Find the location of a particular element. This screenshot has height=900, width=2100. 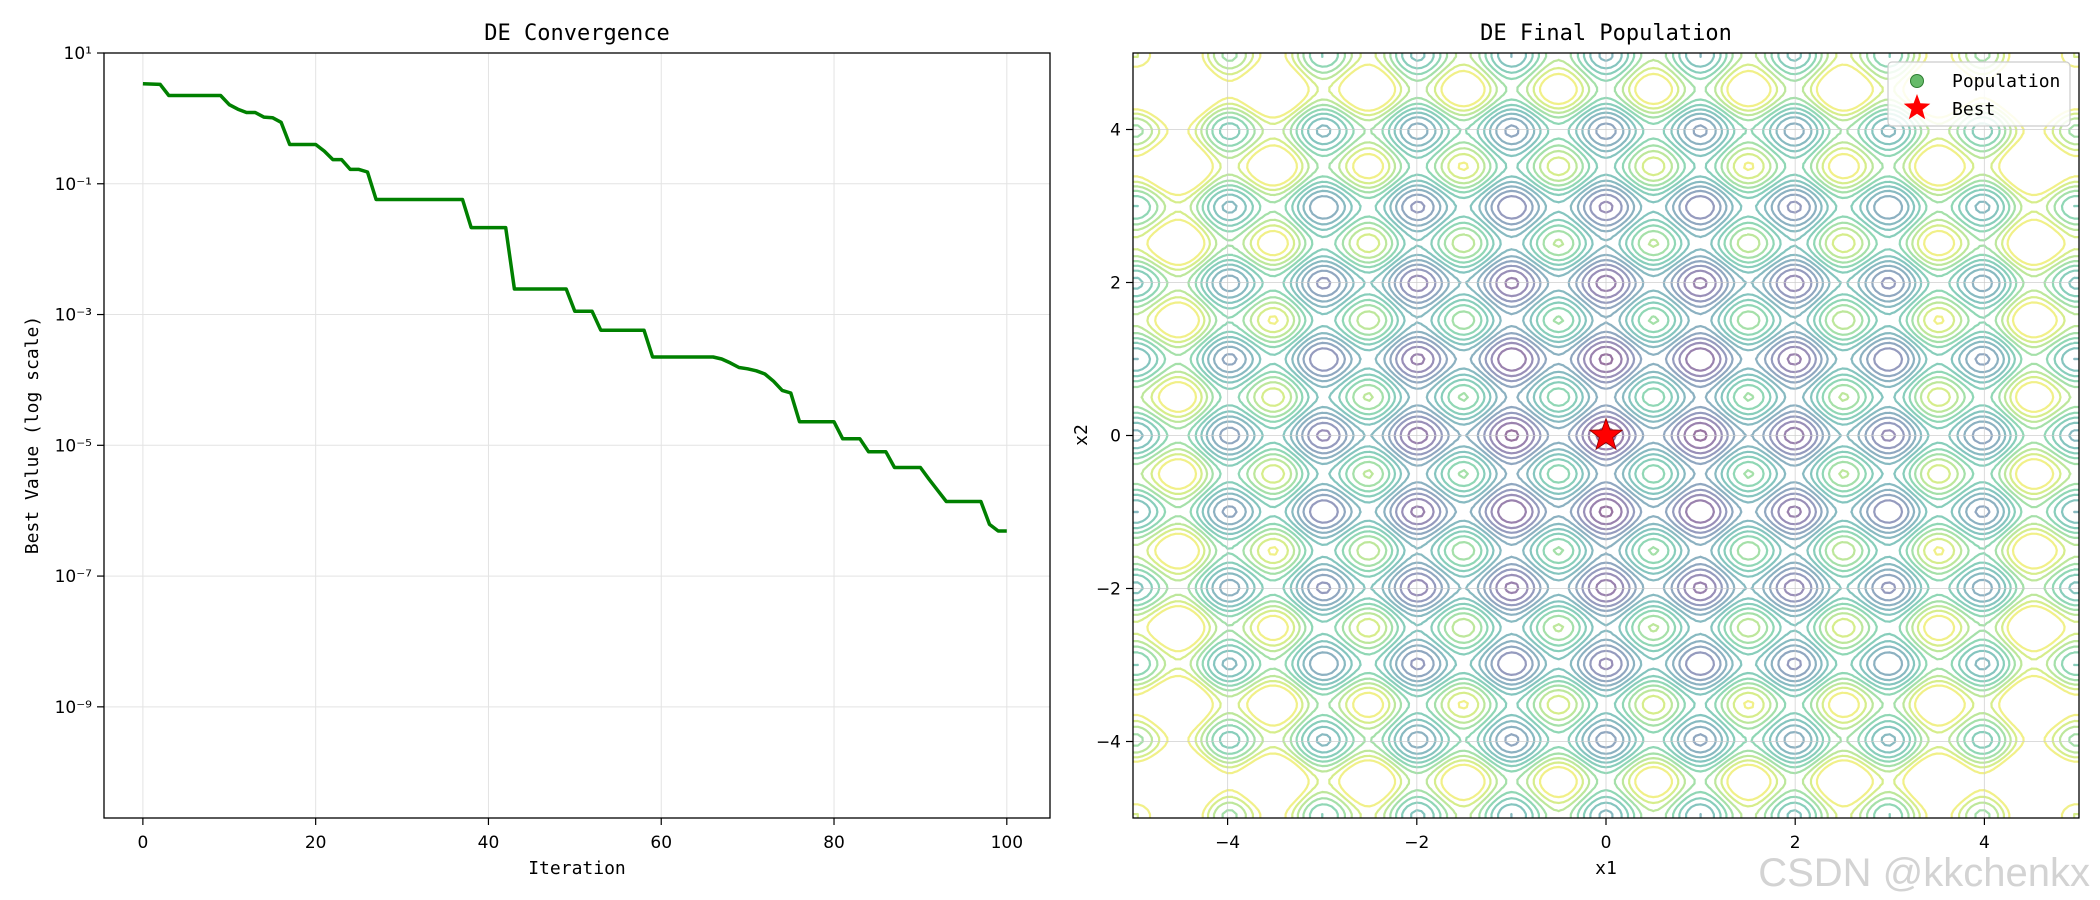

population-x-label: x1 is located at coordinates (1606, 868).